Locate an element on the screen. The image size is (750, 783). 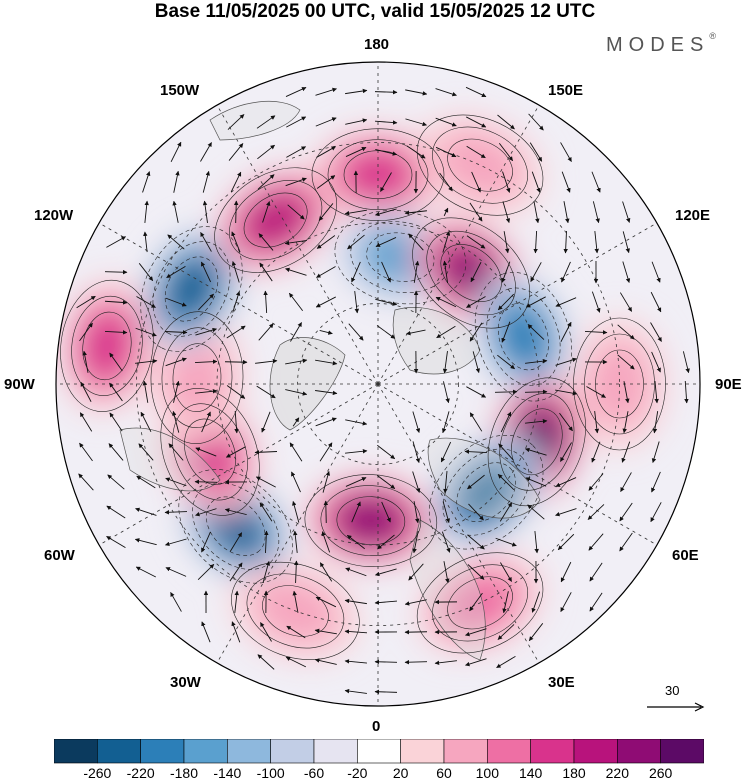
colorbar-tick-label: 60 is located at coordinates (444, 773).